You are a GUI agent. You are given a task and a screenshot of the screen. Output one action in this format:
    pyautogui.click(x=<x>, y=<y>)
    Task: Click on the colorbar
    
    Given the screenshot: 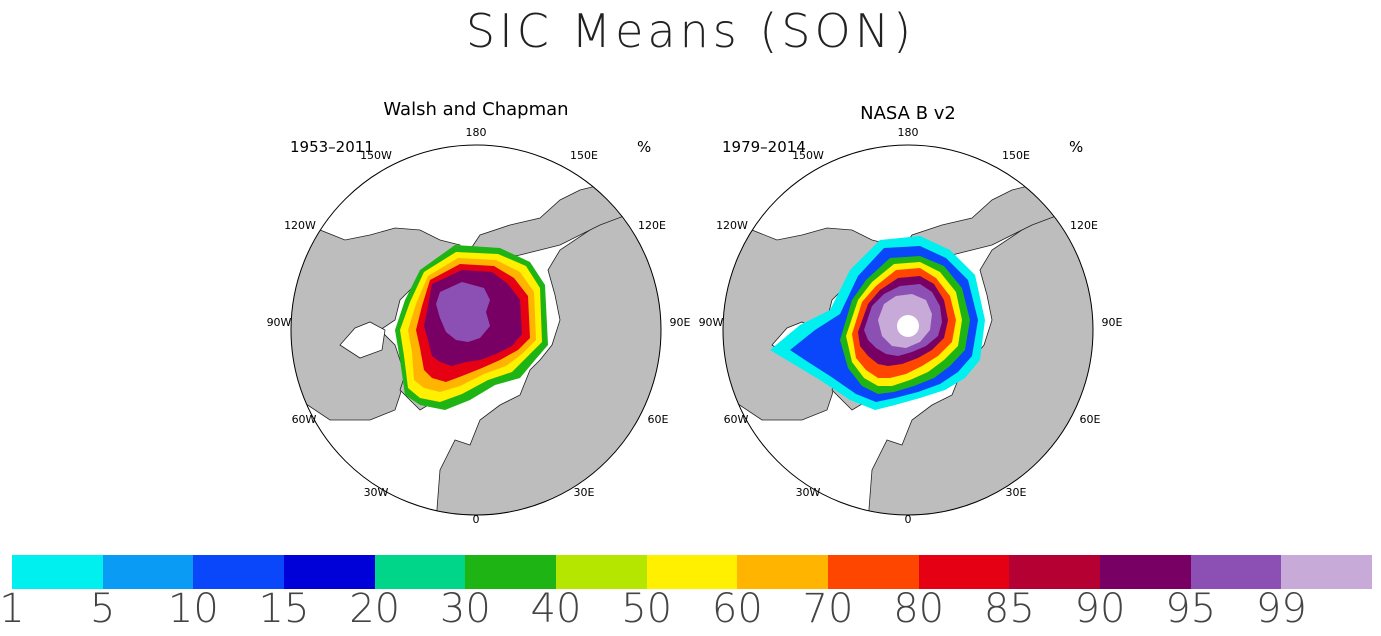 What is the action you would take?
    pyautogui.click(x=692, y=571)
    